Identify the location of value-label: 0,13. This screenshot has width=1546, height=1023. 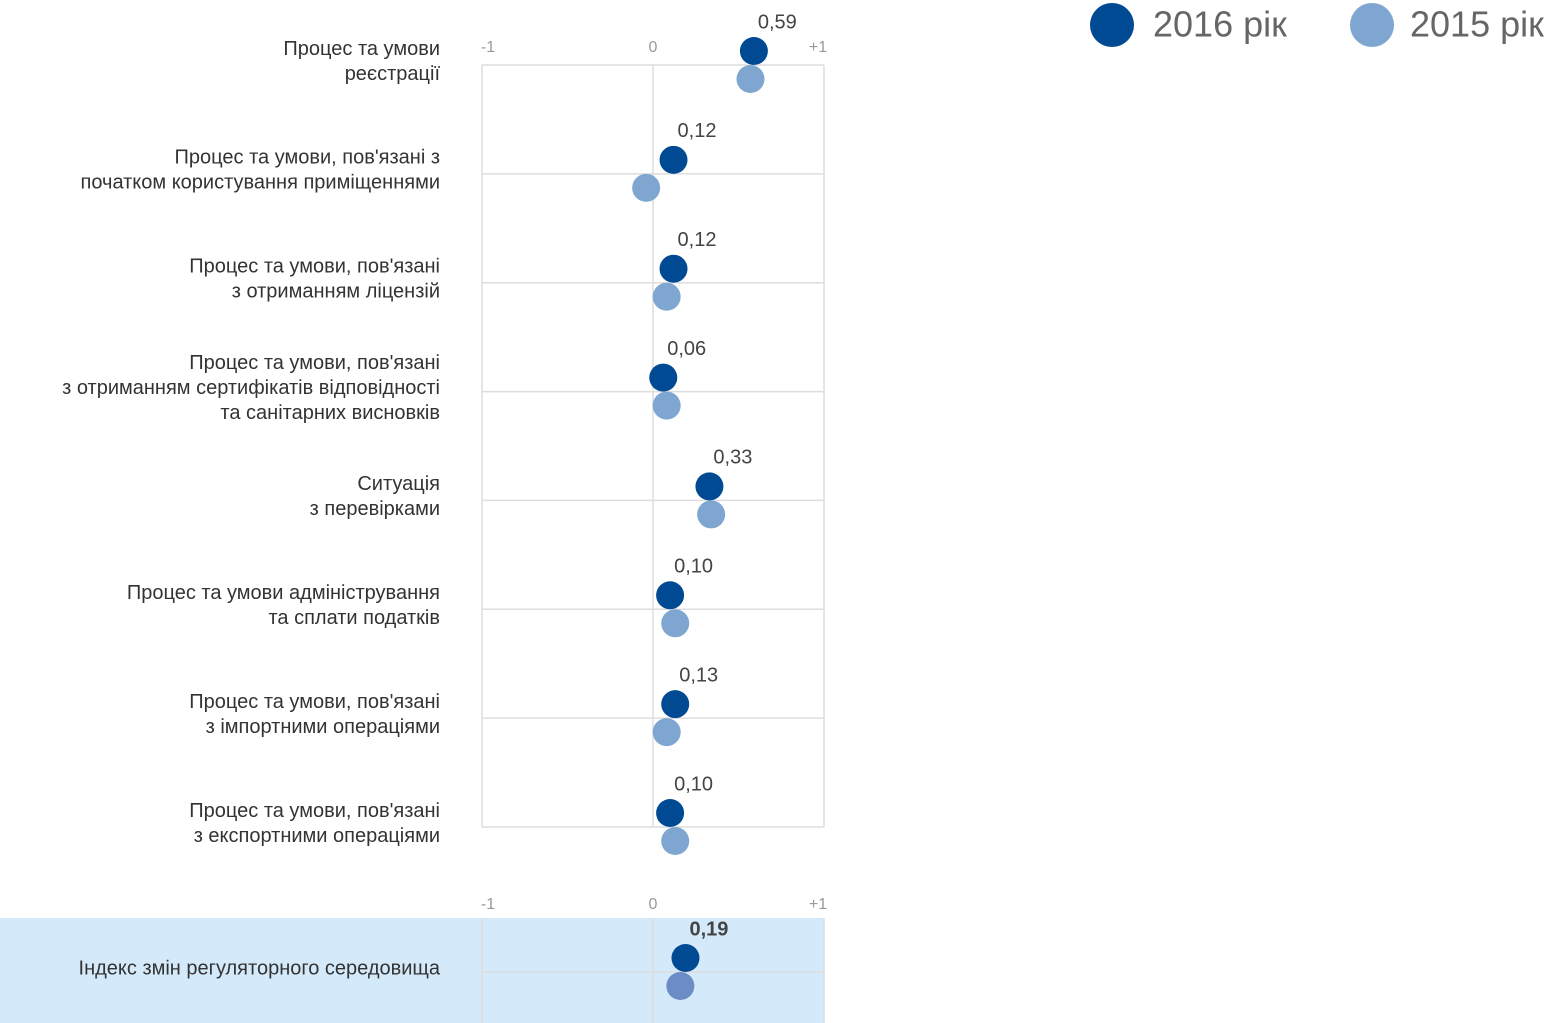
(698, 675).